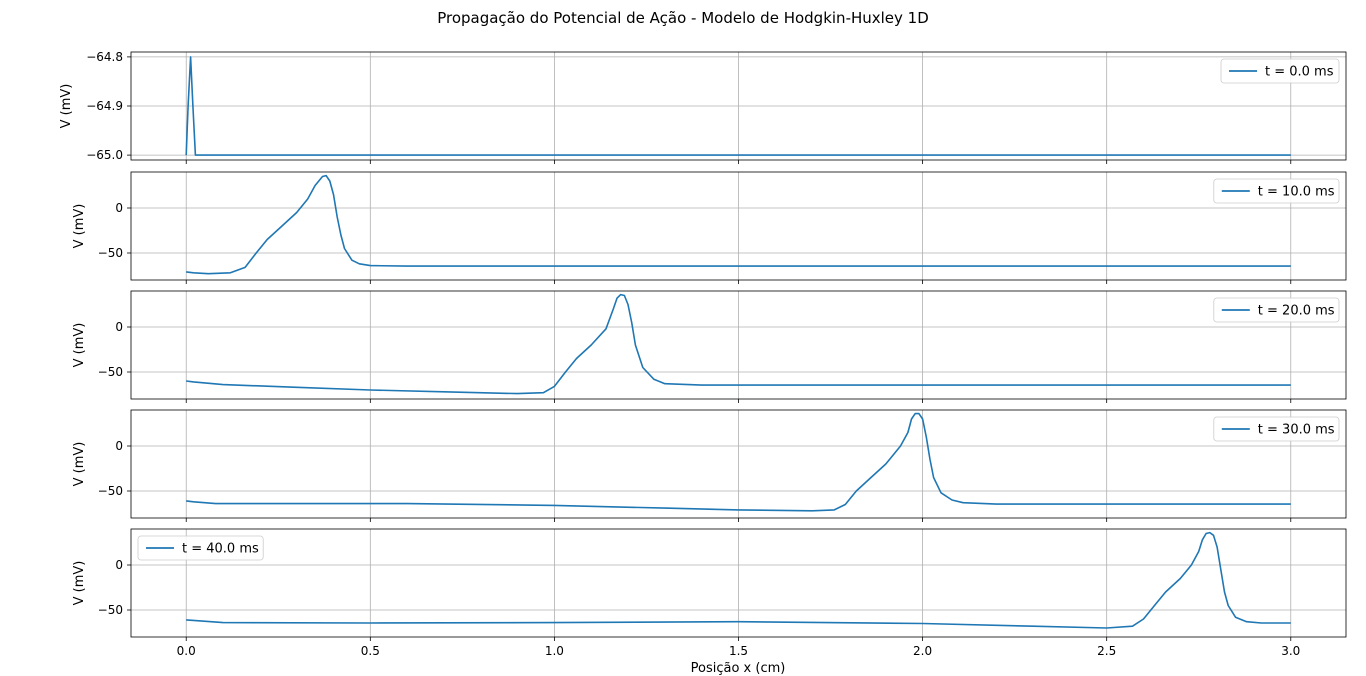 This screenshot has width=1366, height=676. What do you see at coordinates (1296, 192) in the screenshot?
I see `legend-label: t = 10.0 ms` at bounding box center [1296, 192].